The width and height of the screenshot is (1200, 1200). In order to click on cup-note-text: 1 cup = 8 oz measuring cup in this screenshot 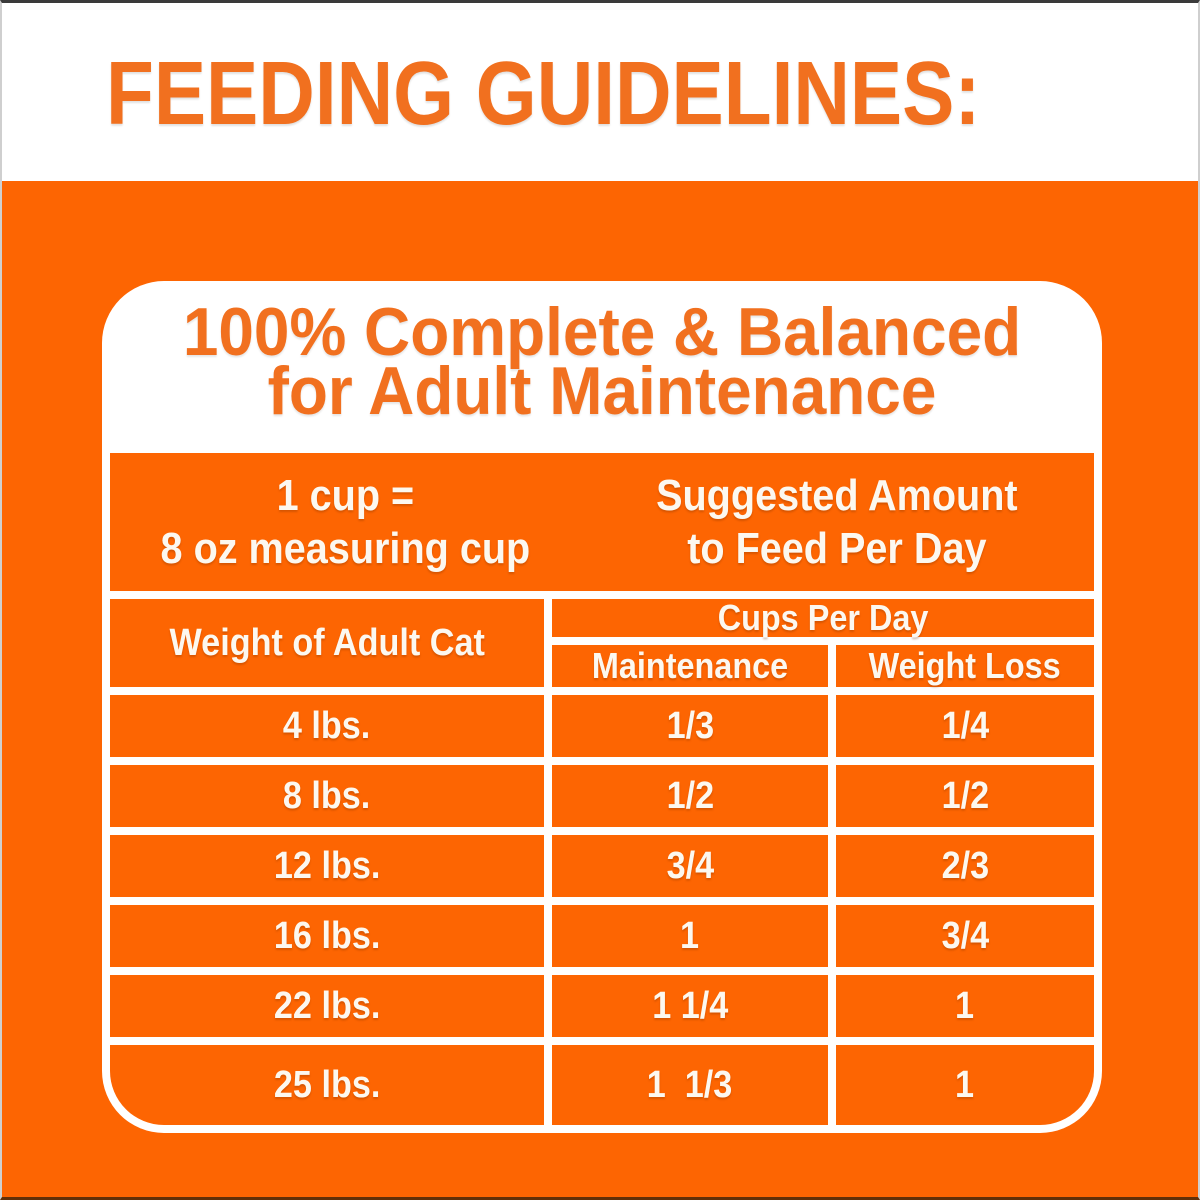, I will do `click(345, 522)`.